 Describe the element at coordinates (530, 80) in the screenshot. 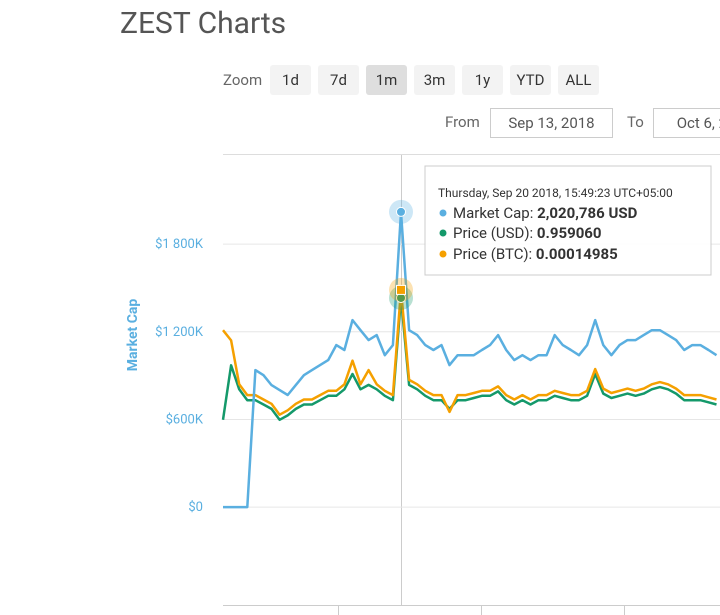

I see `zoom-button: YTD` at that location.